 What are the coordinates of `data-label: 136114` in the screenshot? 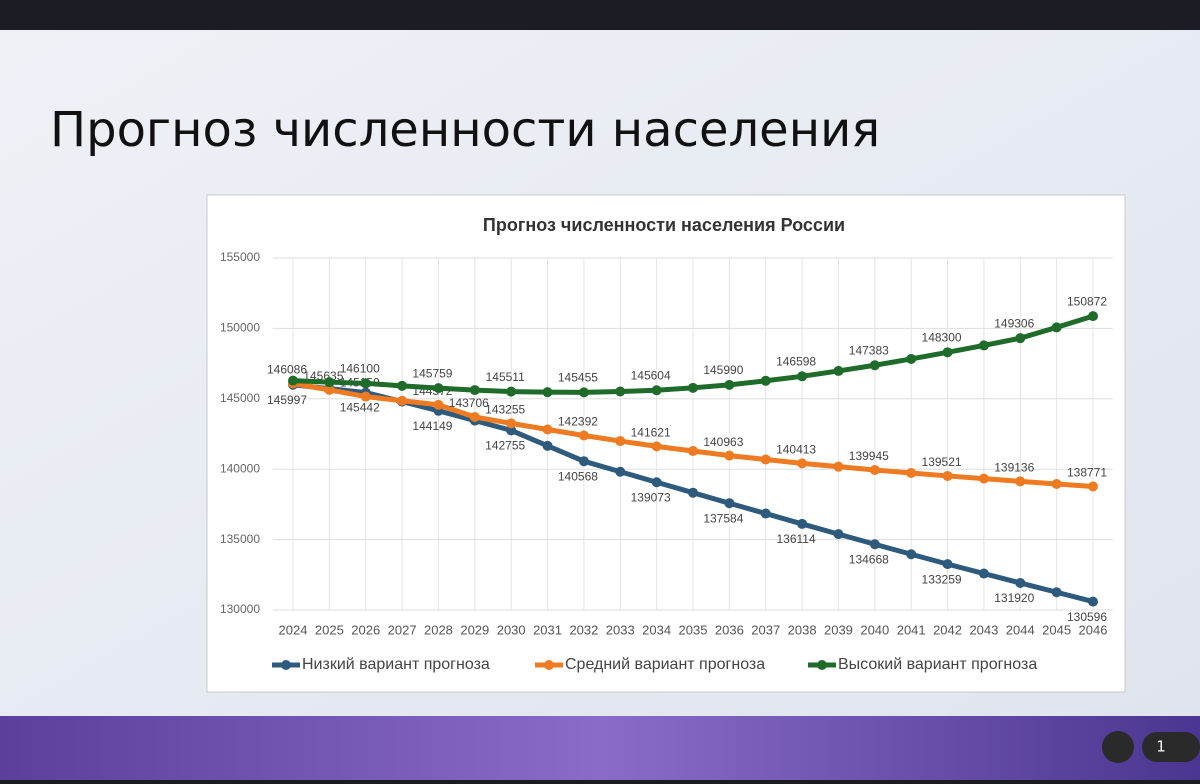 It's located at (796, 539).